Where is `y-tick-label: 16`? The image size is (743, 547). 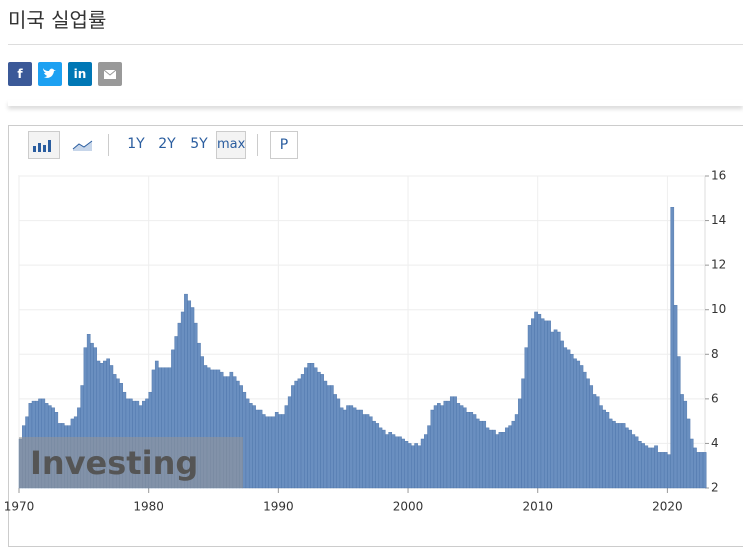 y-tick-label: 16 is located at coordinates (718, 176).